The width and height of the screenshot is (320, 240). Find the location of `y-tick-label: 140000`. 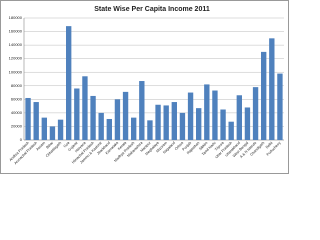

y-tick-label: 140000 is located at coordinates (16, 44).